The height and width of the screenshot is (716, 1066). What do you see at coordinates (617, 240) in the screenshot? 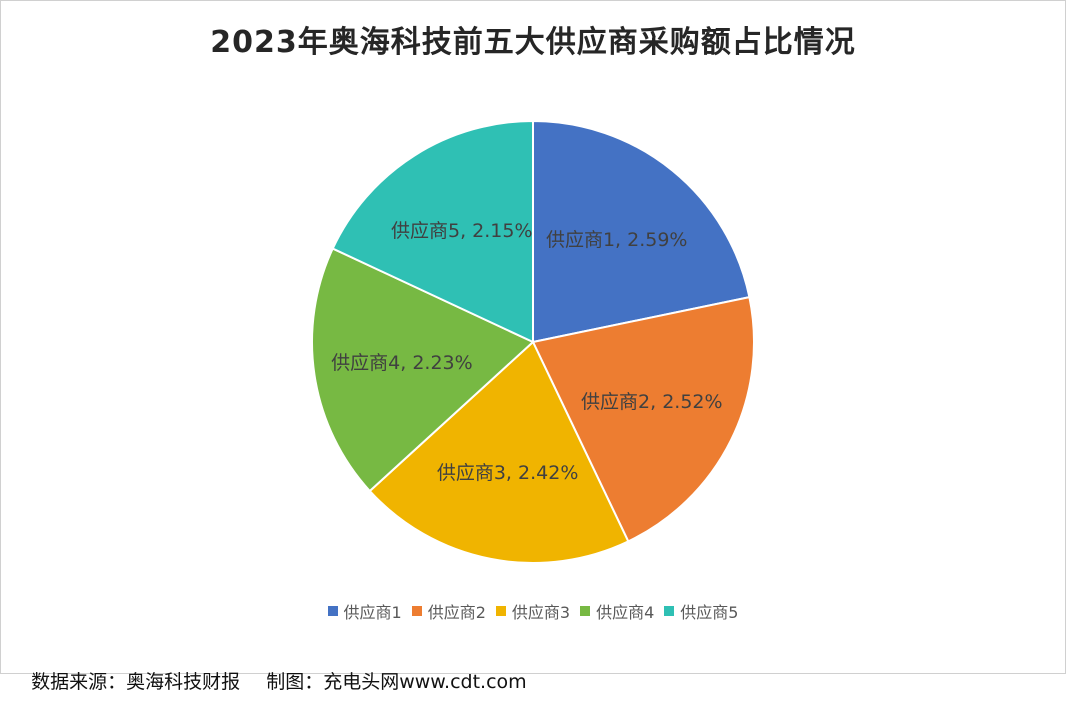
I see `data-label-1: 供应商1, 2.59%` at bounding box center [617, 240].